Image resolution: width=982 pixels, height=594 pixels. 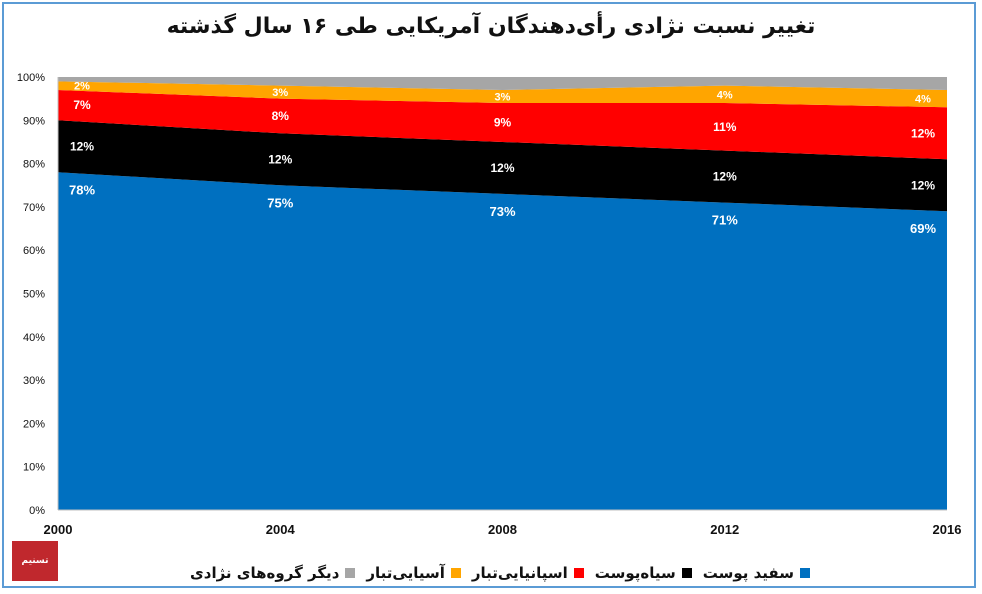 I want to click on x-tick-label: 2008, so click(x=502, y=529).